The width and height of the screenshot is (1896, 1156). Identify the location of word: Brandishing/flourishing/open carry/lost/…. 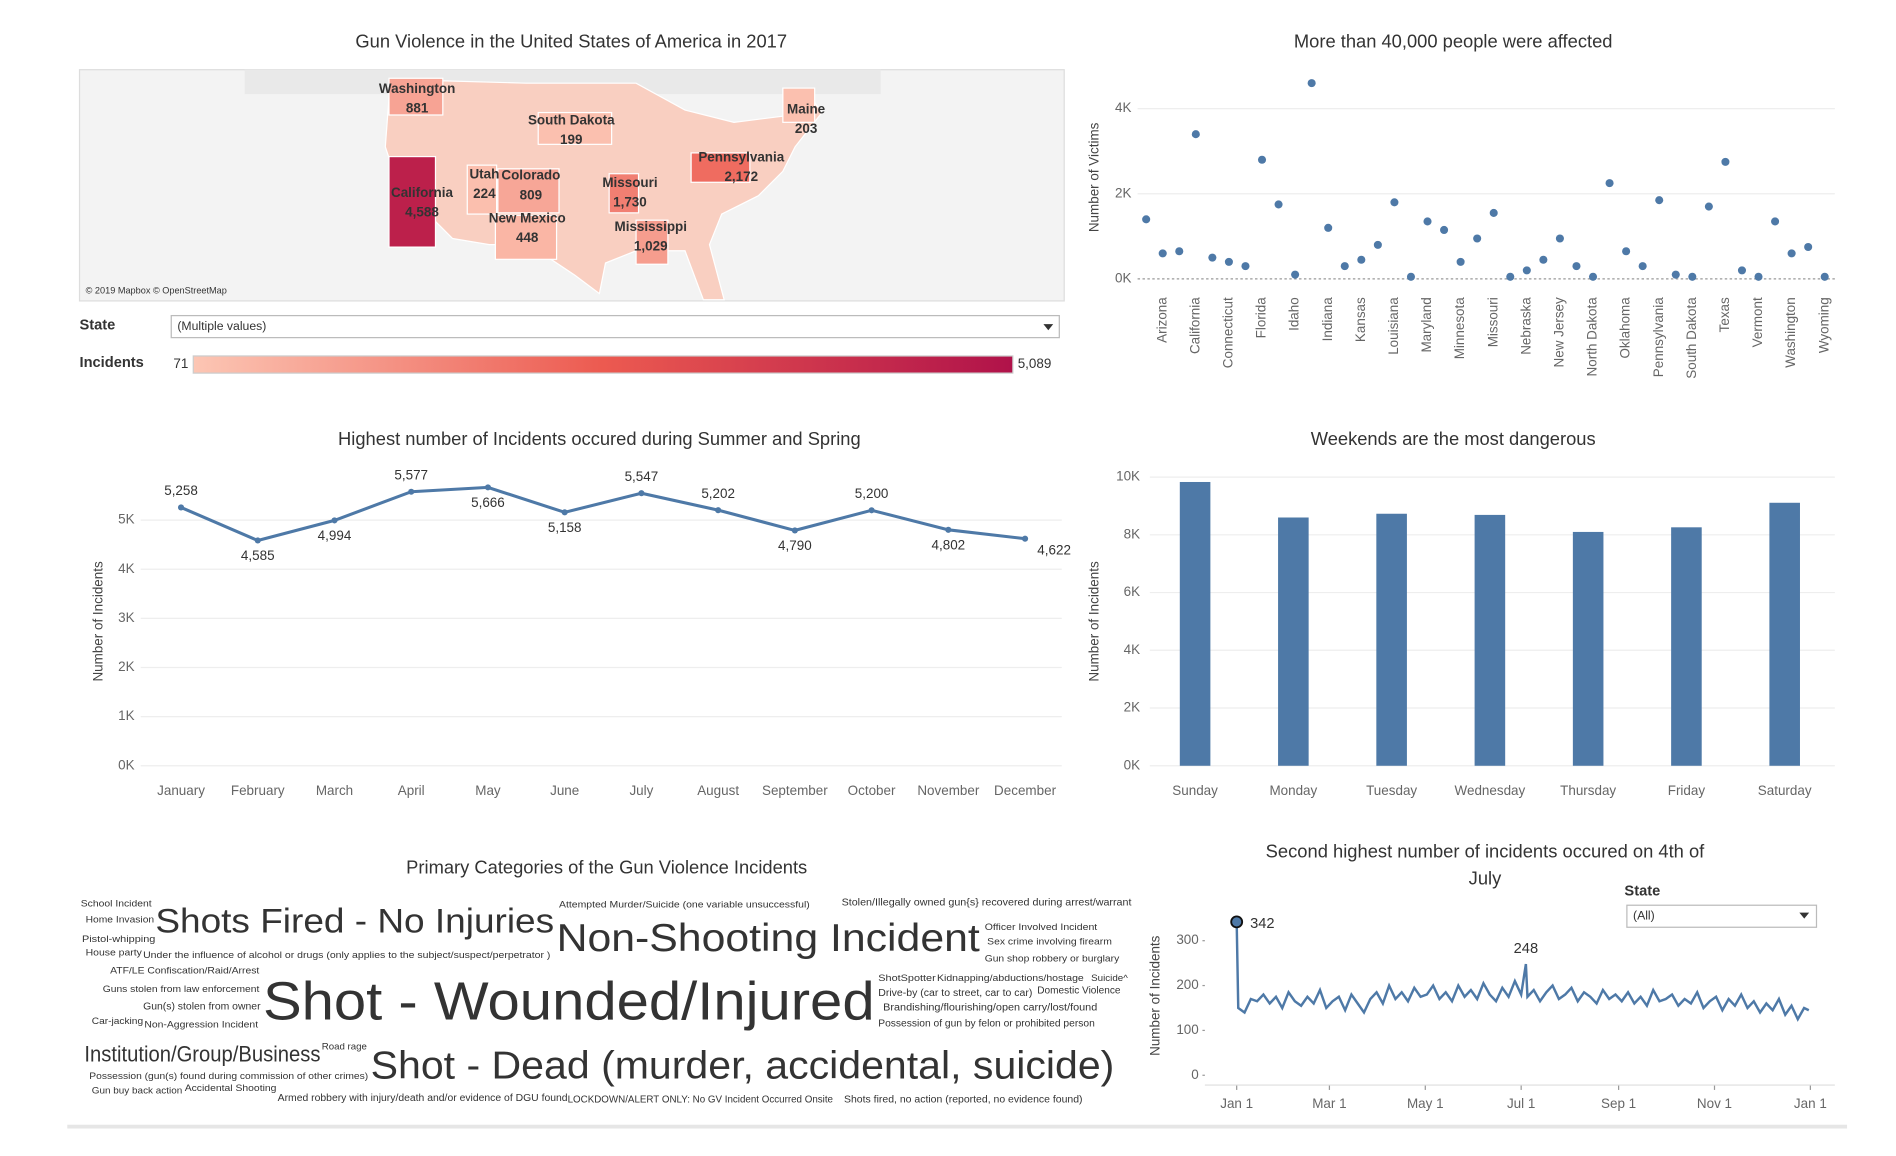
(990, 1008).